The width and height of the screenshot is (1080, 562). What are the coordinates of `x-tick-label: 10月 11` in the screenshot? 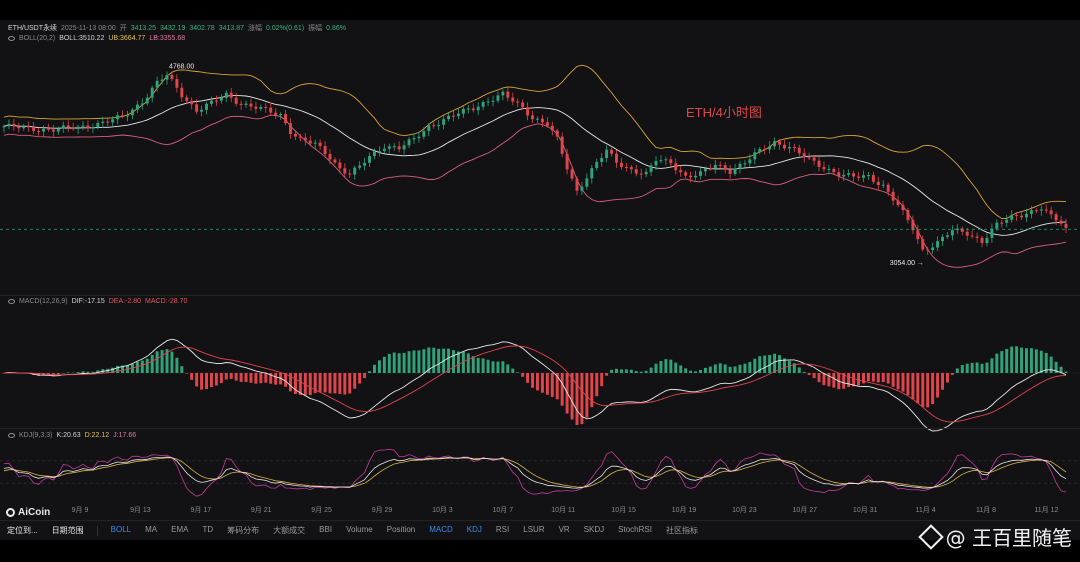 It's located at (563, 510).